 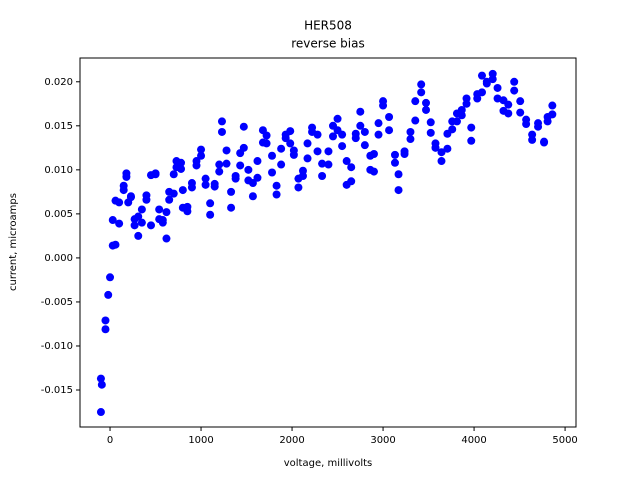 What do you see at coordinates (58, 258) in the screenshot?
I see `y-tick-label: 0.000` at bounding box center [58, 258].